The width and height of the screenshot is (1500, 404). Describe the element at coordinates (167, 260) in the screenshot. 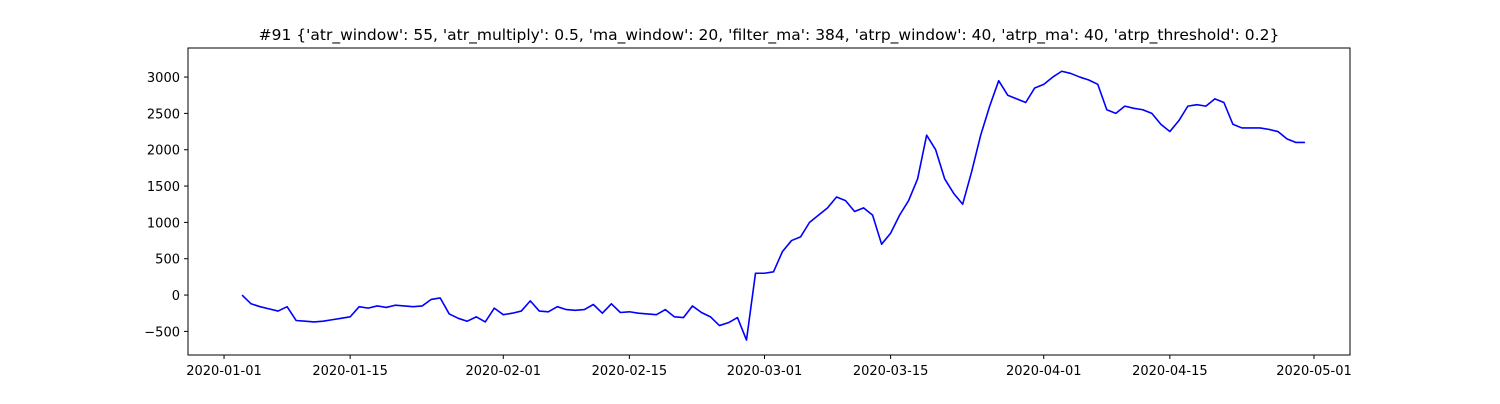

I see `y-tick-label: 500` at that location.